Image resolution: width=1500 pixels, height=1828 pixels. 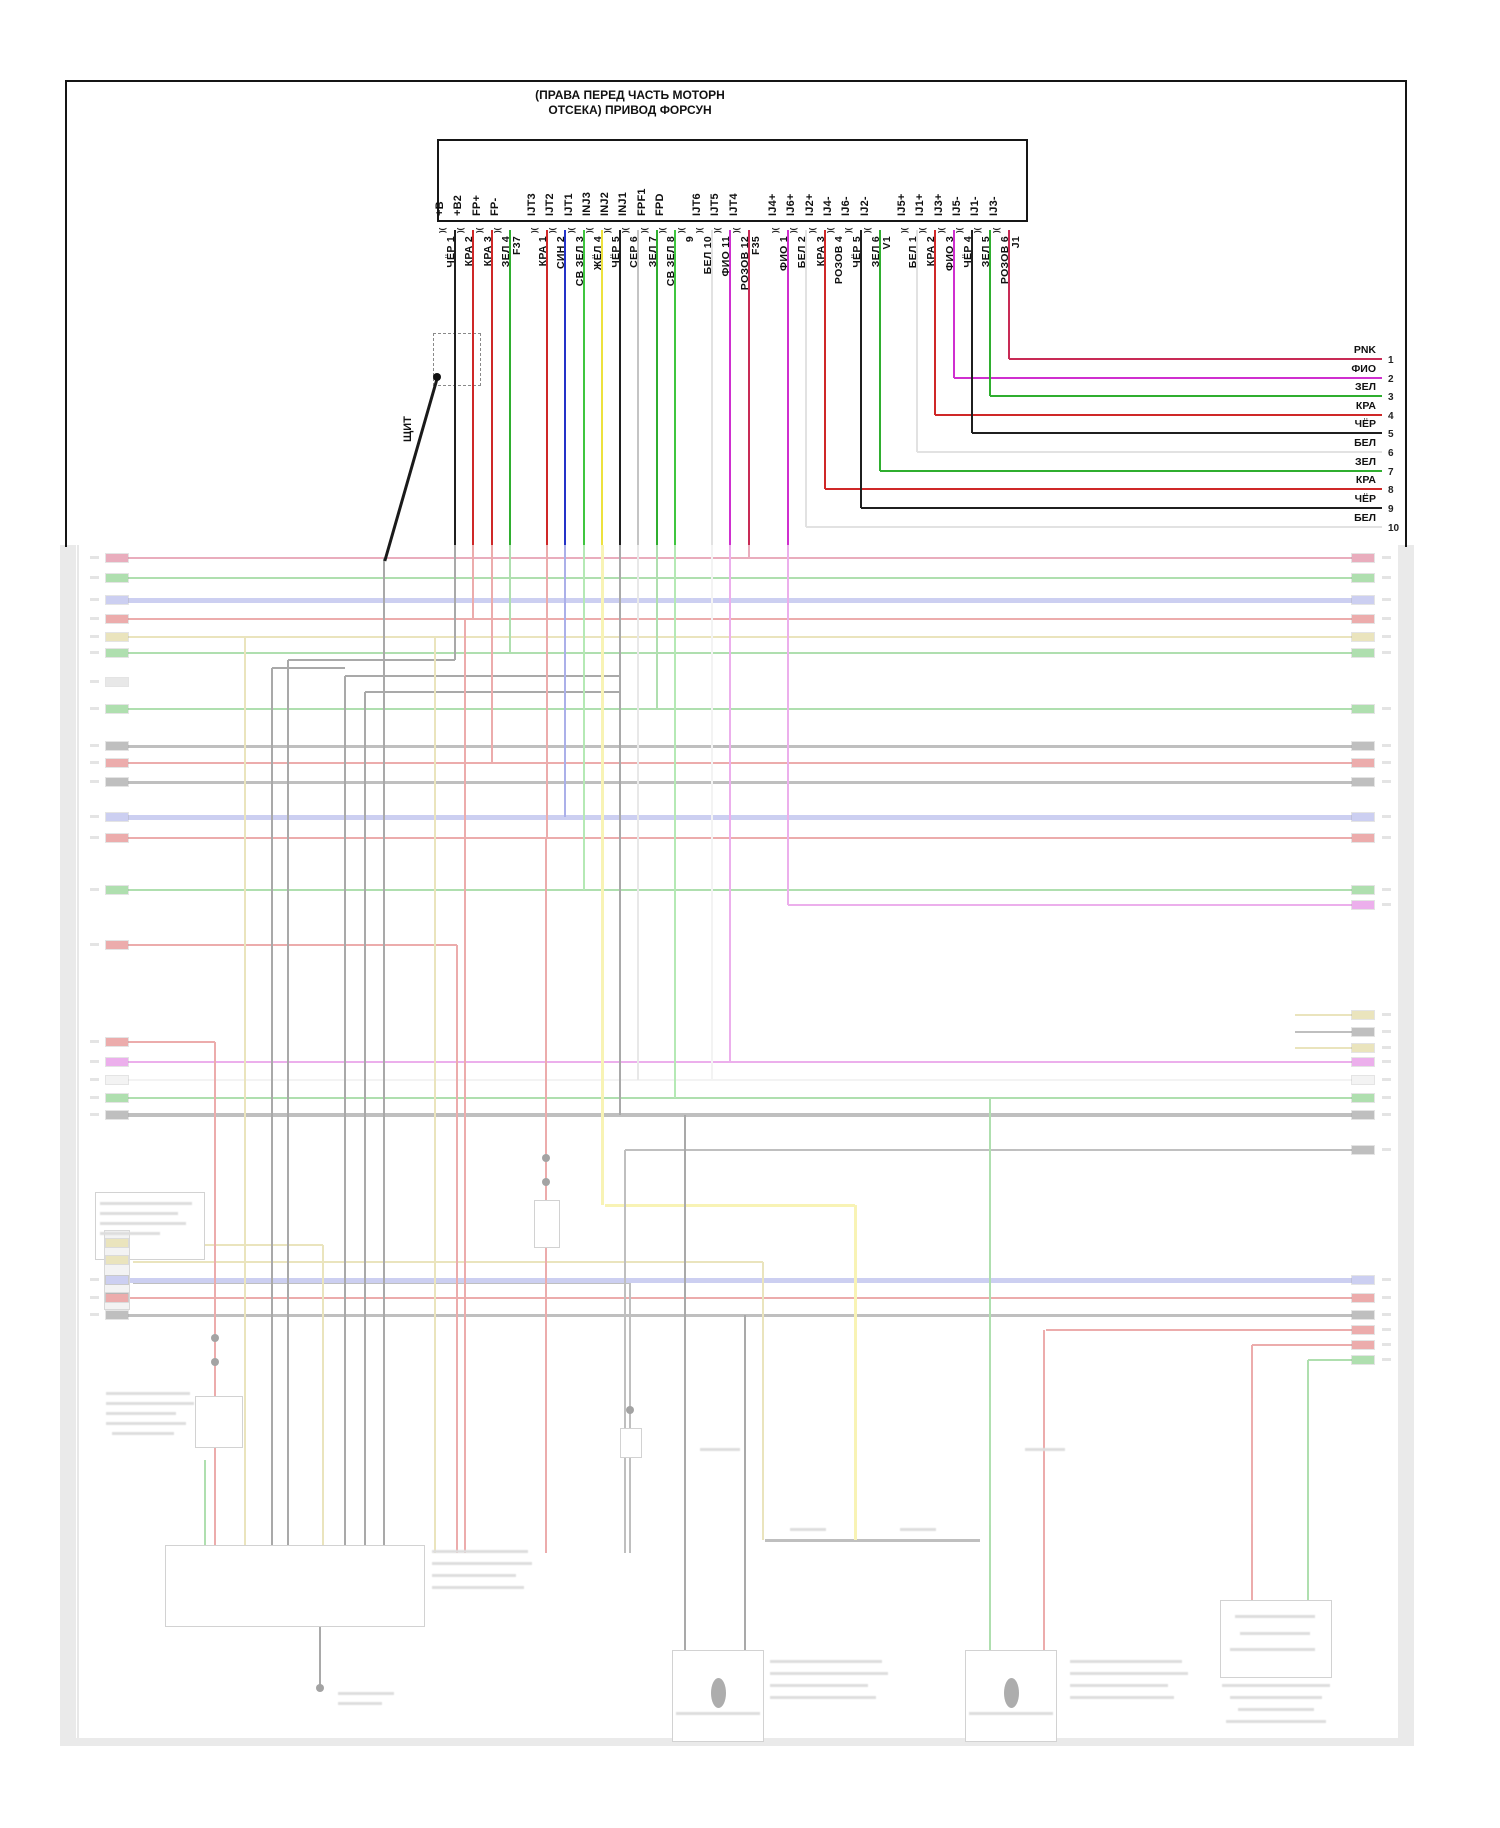 What do you see at coordinates (1391, 397) in the screenshot?
I see `terminal-pin-number: 3` at bounding box center [1391, 397].